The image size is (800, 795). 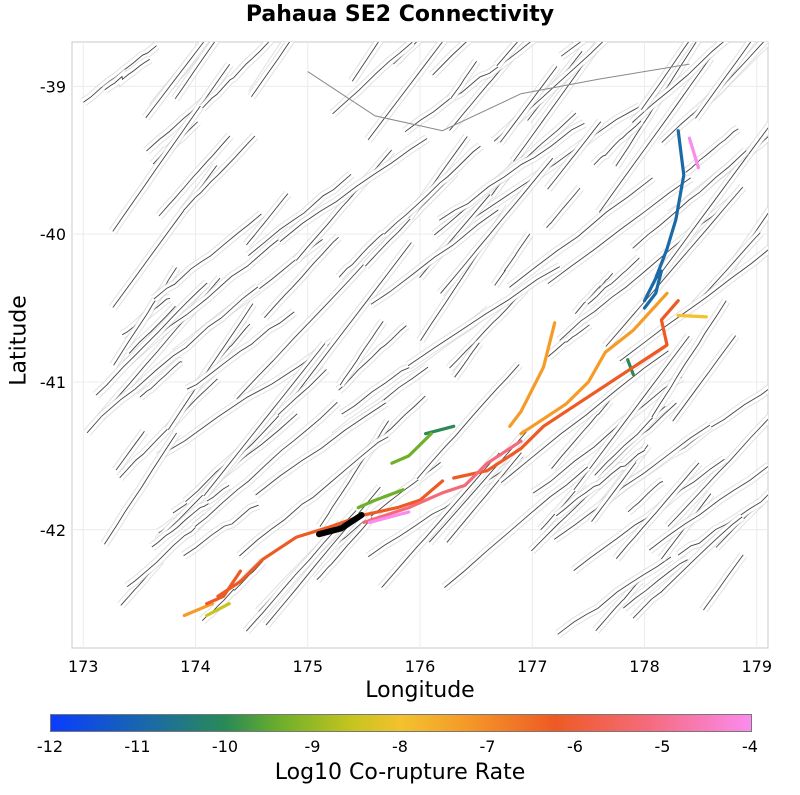 What do you see at coordinates (644, 666) in the screenshot?
I see `x-tick-label: 178` at bounding box center [644, 666].